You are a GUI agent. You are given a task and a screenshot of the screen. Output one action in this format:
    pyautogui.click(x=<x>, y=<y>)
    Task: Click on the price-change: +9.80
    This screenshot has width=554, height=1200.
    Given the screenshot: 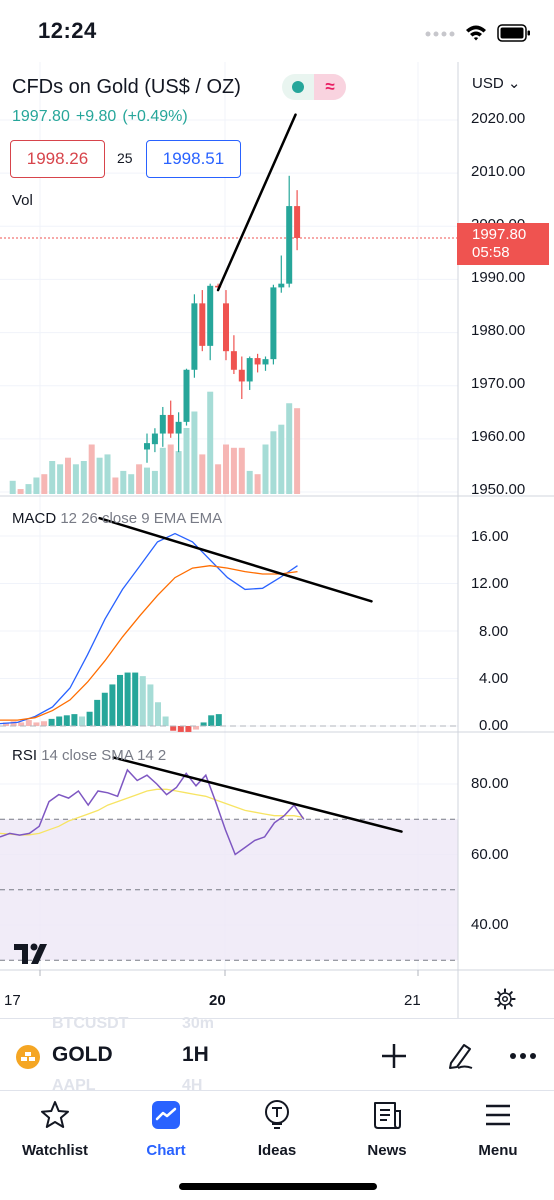 What is the action you would take?
    pyautogui.click(x=96, y=116)
    